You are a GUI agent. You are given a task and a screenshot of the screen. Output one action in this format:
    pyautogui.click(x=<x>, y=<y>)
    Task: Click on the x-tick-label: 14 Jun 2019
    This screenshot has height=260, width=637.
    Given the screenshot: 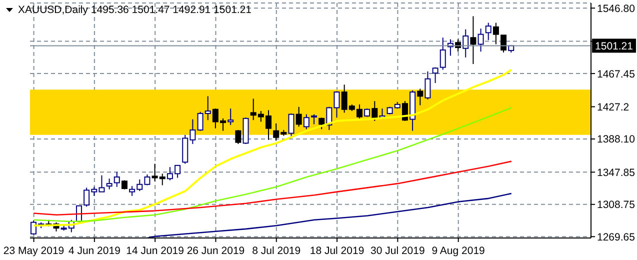 What is the action you would take?
    pyautogui.click(x=155, y=251)
    